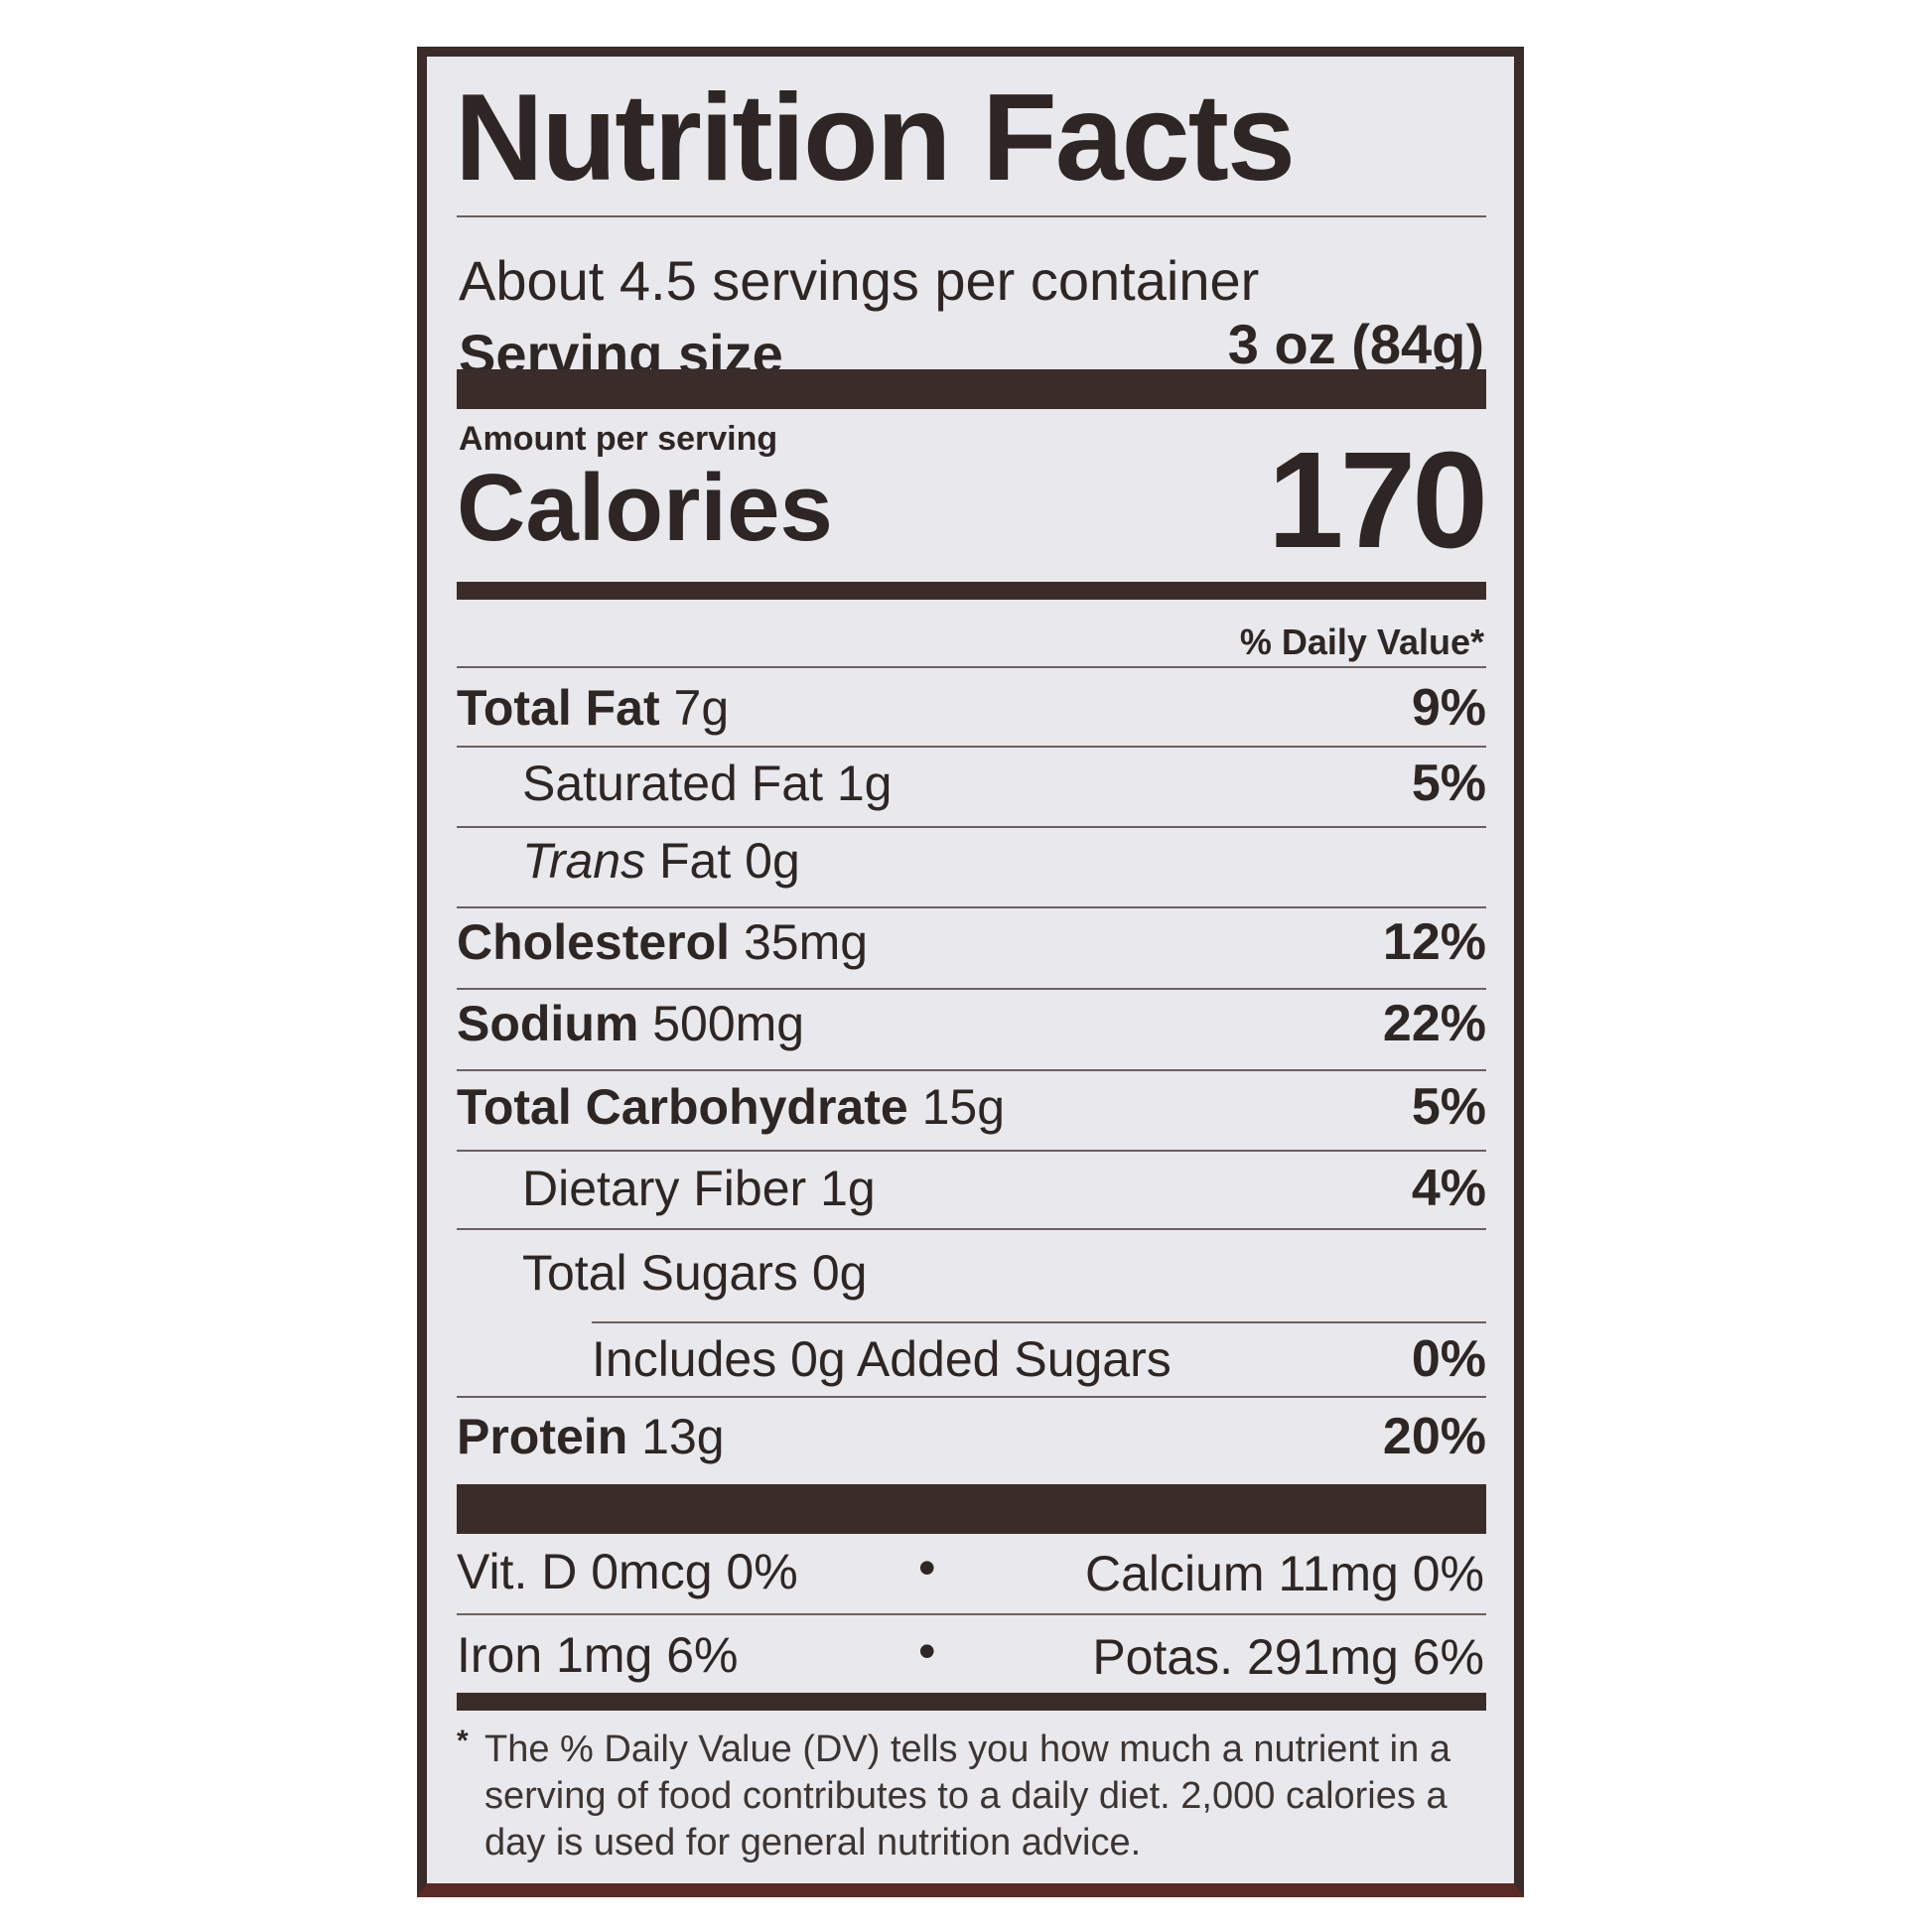  Describe the element at coordinates (463, 1741) in the screenshot. I see `footnote-mark: *` at that location.